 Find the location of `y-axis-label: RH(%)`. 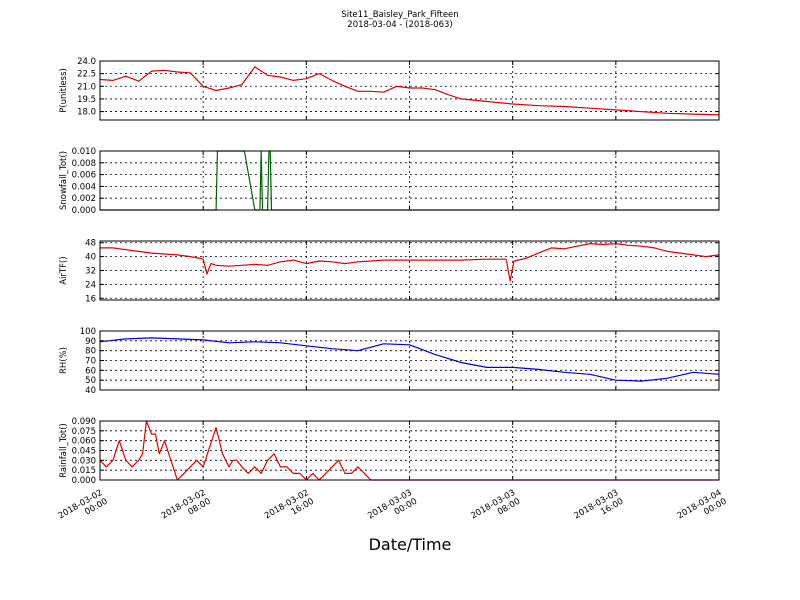

y-axis-label: RH(%) is located at coordinates (64, 360).